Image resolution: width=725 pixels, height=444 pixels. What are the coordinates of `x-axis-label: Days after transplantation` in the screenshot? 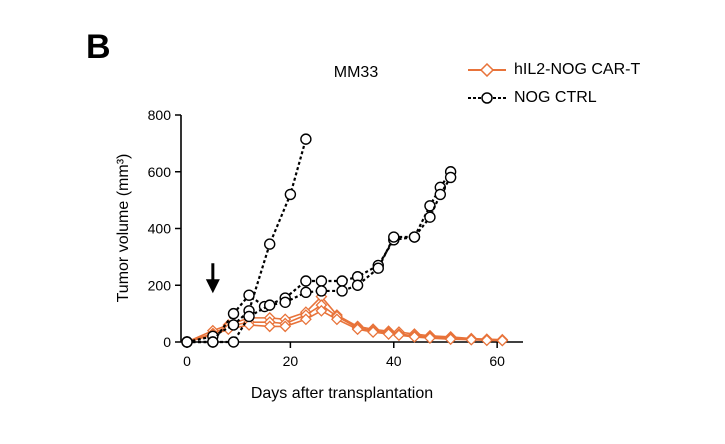 It's located at (342, 393).